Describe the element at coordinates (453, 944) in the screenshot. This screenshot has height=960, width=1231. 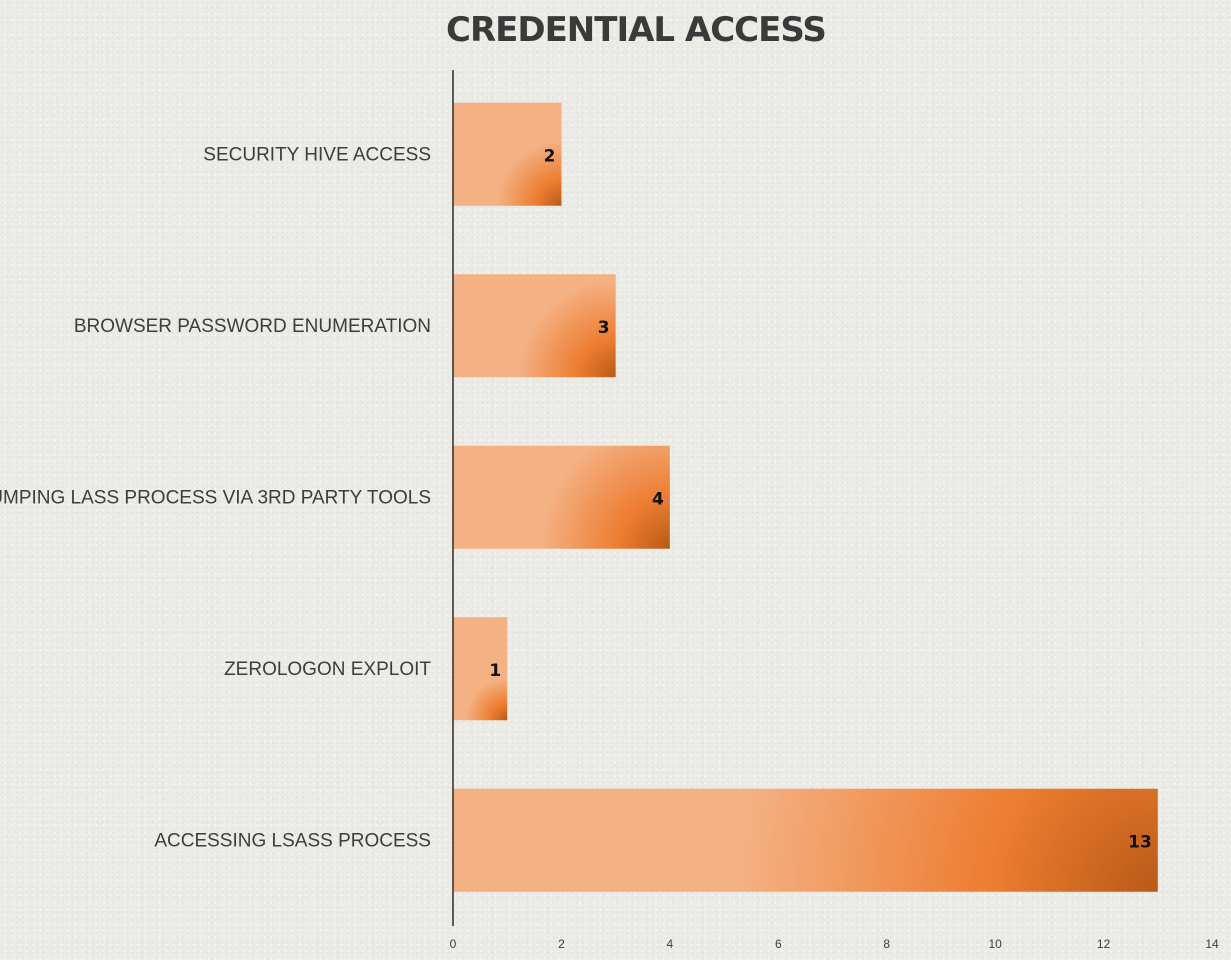
I see `x-tick-label: 0` at that location.